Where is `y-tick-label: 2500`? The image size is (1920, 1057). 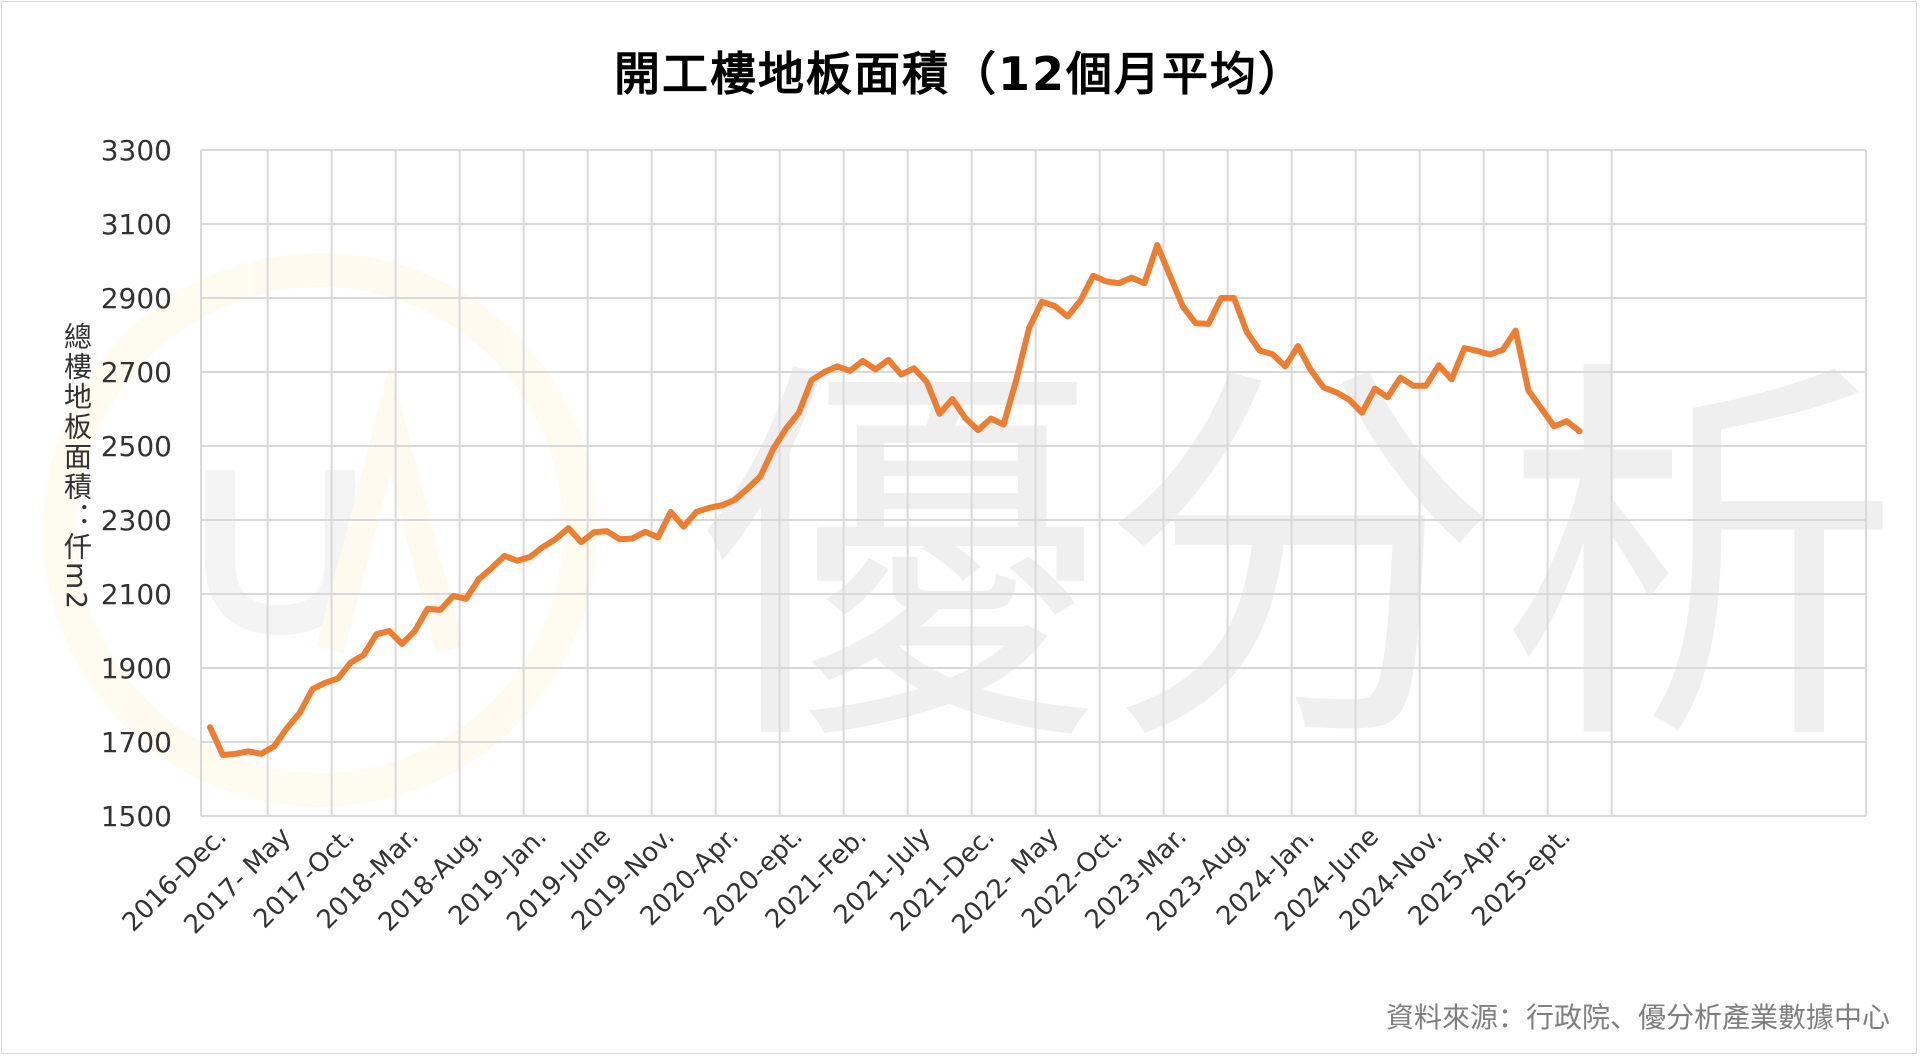
y-tick-label: 2500 is located at coordinates (136, 446).